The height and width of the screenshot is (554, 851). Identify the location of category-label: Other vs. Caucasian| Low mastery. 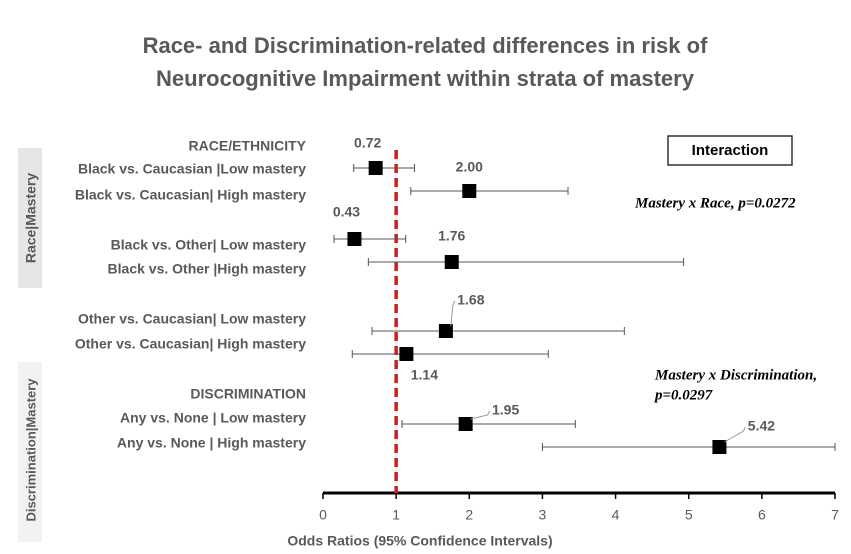
(192, 319).